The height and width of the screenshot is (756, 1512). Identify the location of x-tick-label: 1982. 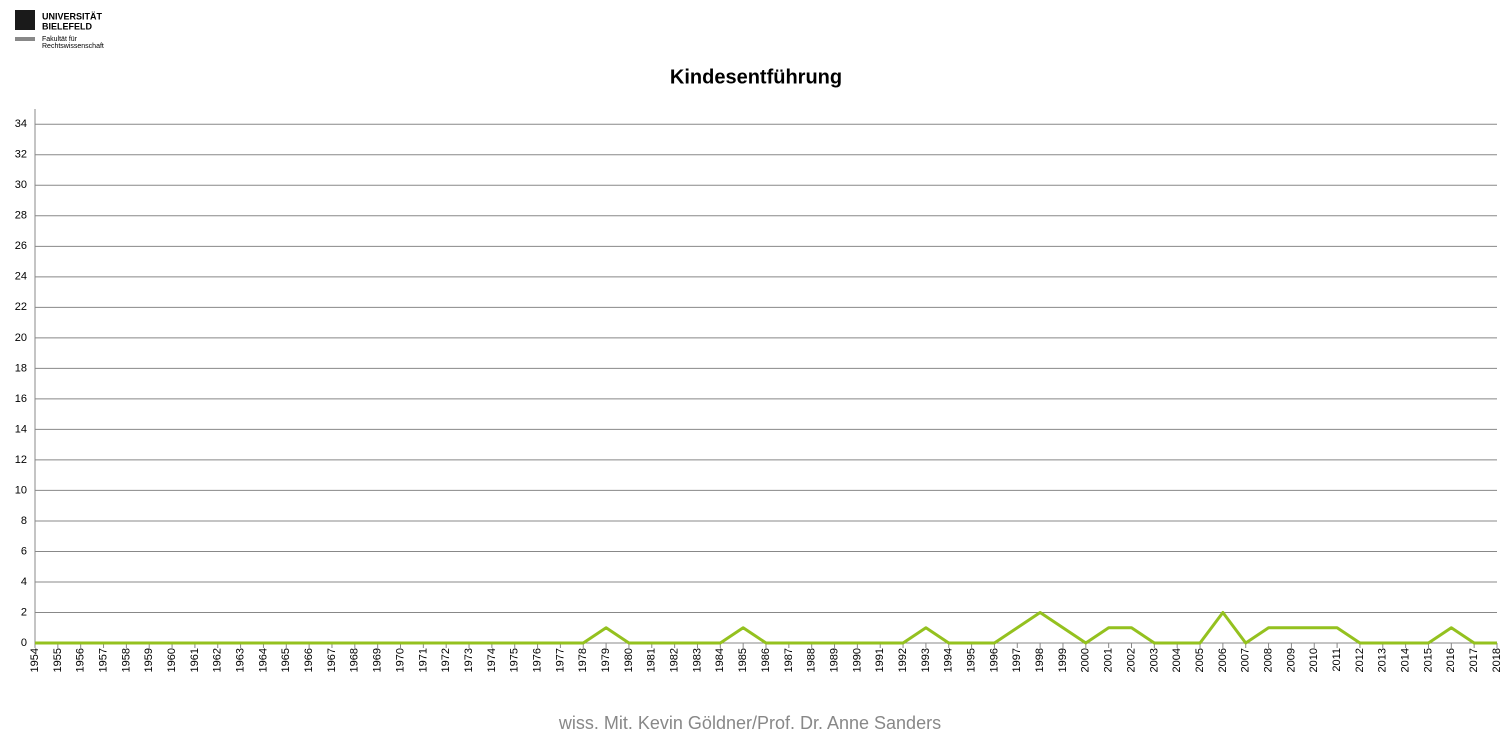
(675, 660).